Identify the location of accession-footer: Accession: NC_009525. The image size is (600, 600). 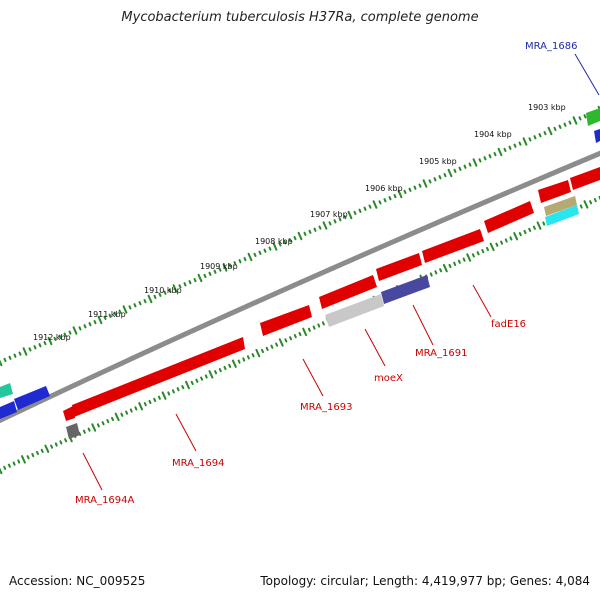
(77, 581).